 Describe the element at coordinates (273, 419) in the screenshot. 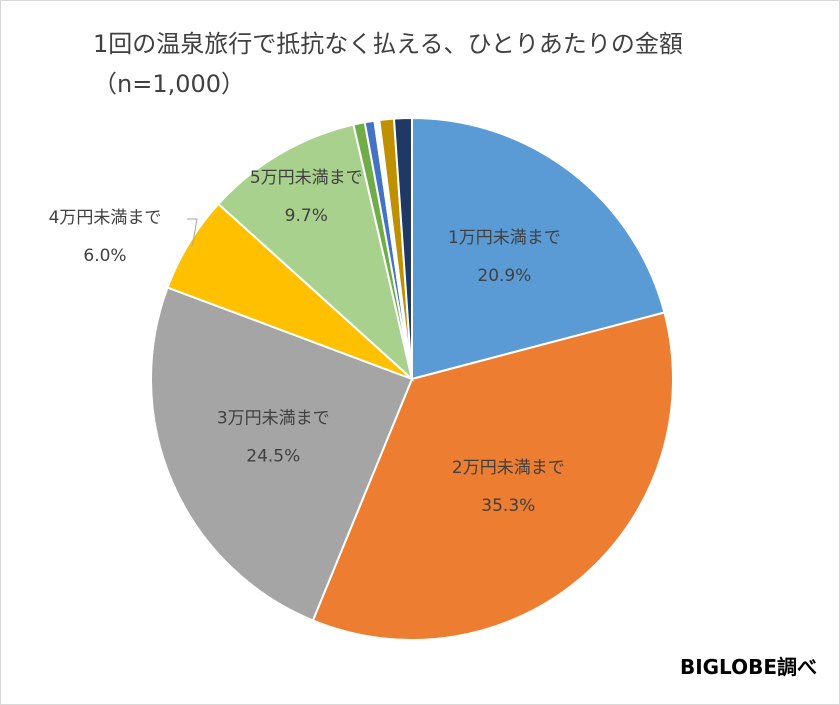

I see `slice-label-2: 3万円未満まで` at that location.